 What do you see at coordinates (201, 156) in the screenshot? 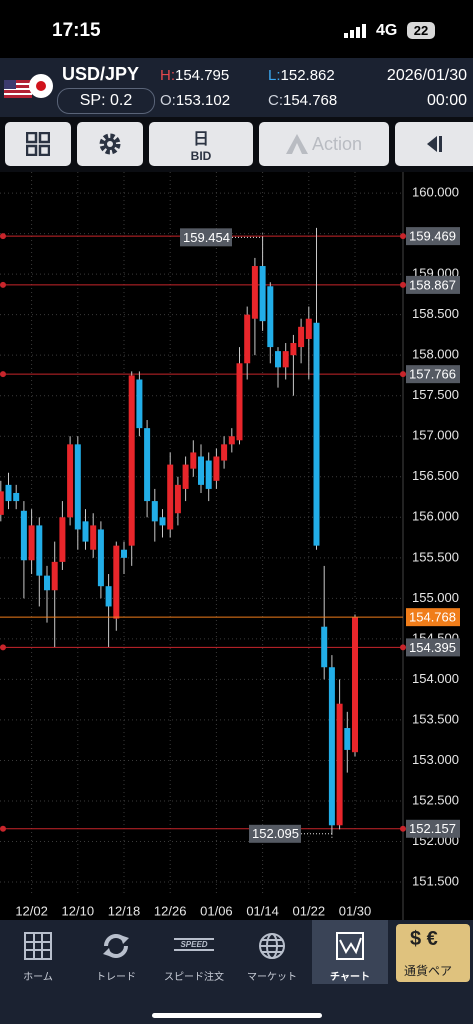
I see `price-type: BID` at bounding box center [201, 156].